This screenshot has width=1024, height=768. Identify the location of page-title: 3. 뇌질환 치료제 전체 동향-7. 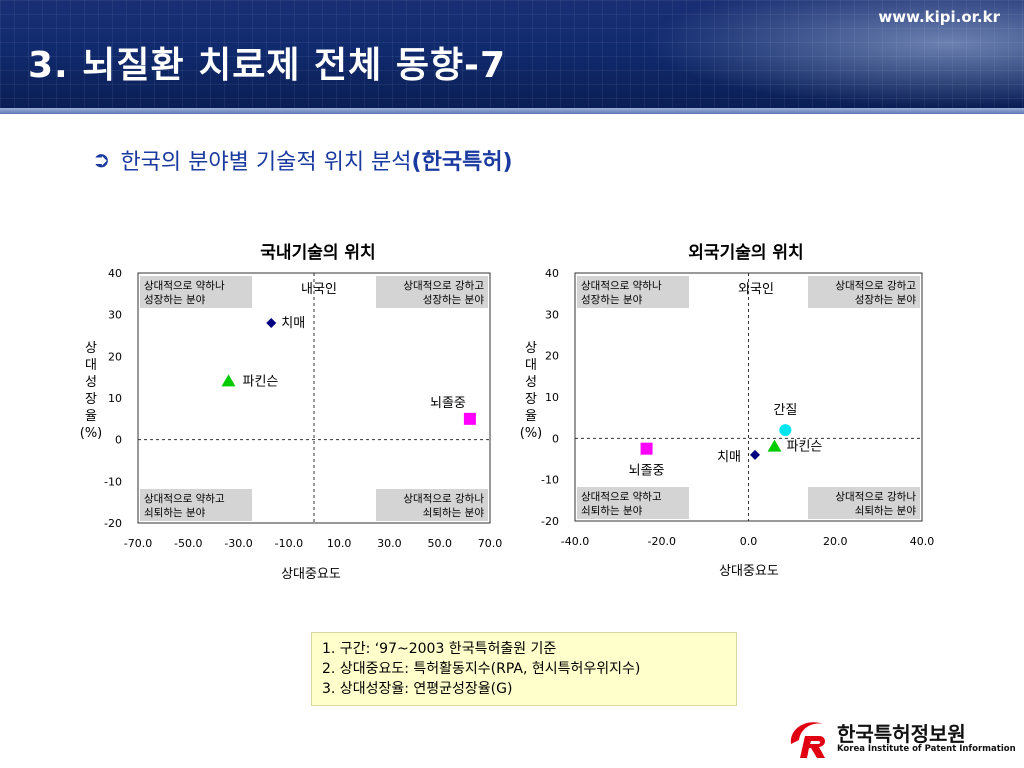
(267, 65).